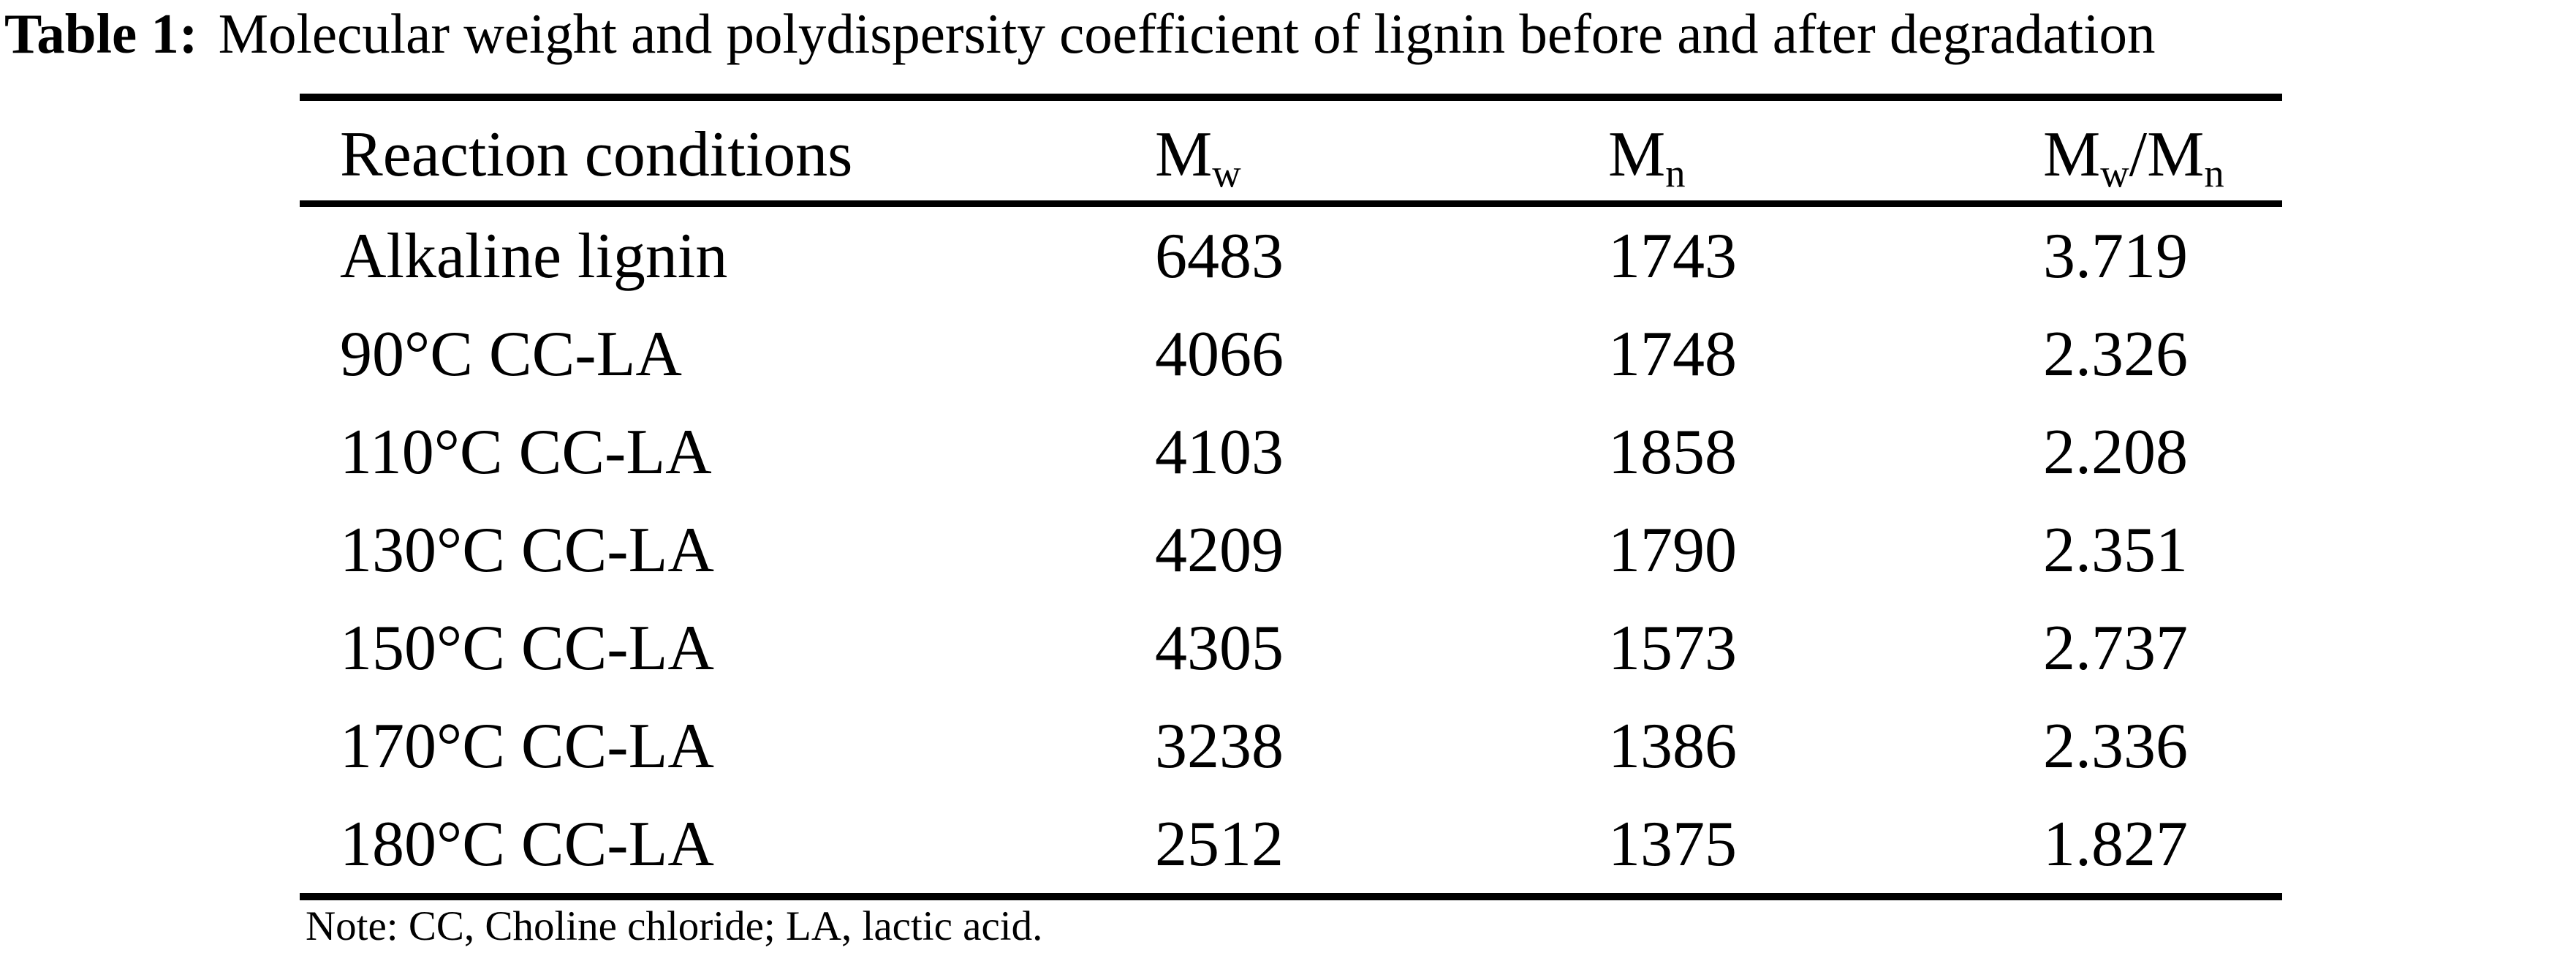  Describe the element at coordinates (1291, 255) in the screenshot. I see `table-row: Alkaline lignin 6483 1743 3.719` at that location.